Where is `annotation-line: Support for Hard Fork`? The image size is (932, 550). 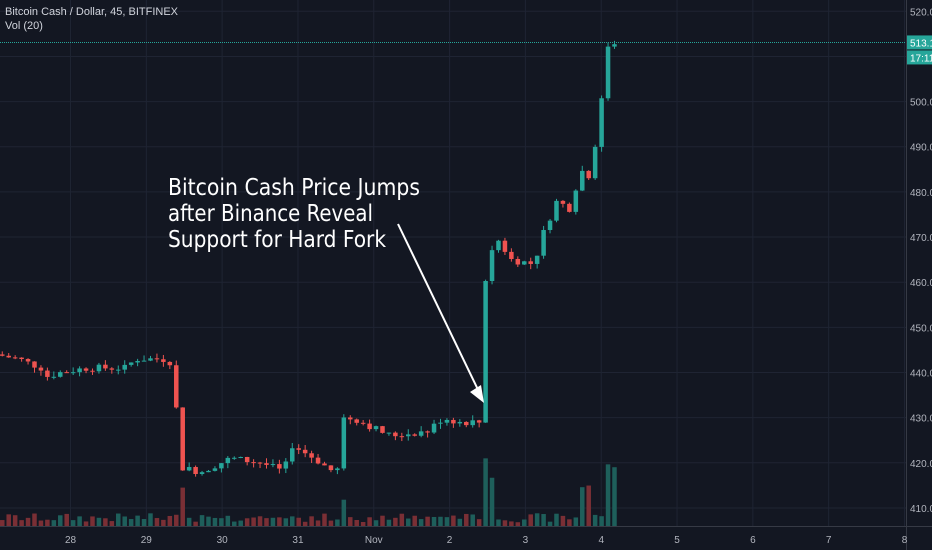 annotation-line: Support for Hard Fork is located at coordinates (277, 240).